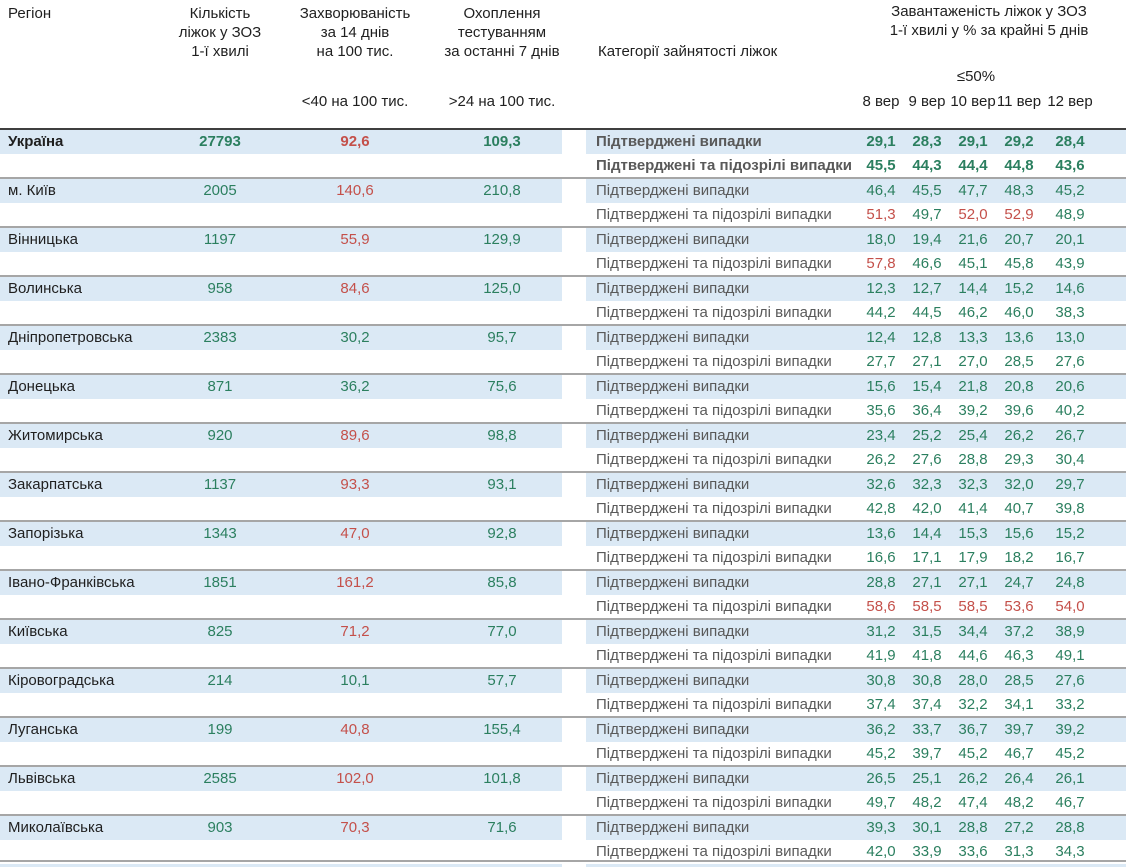 The image size is (1126, 867). What do you see at coordinates (355, 337) in the screenshot?
I see `incidence-value: 30,2` at bounding box center [355, 337].